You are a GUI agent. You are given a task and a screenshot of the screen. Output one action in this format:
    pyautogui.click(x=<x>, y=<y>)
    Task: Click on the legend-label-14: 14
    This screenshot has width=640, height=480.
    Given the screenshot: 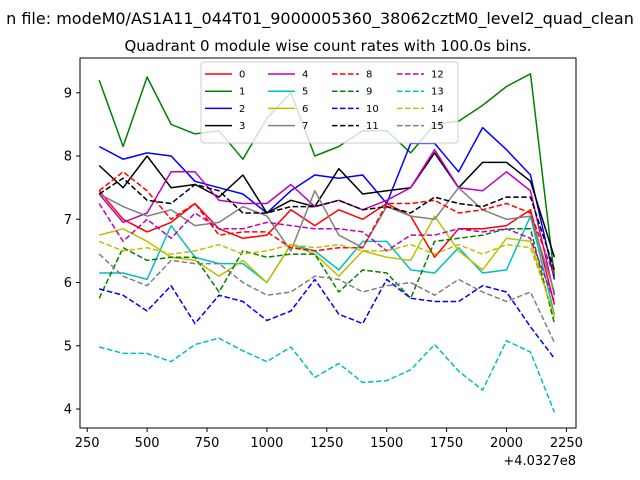 What is the action you would take?
    pyautogui.click(x=437, y=109)
    